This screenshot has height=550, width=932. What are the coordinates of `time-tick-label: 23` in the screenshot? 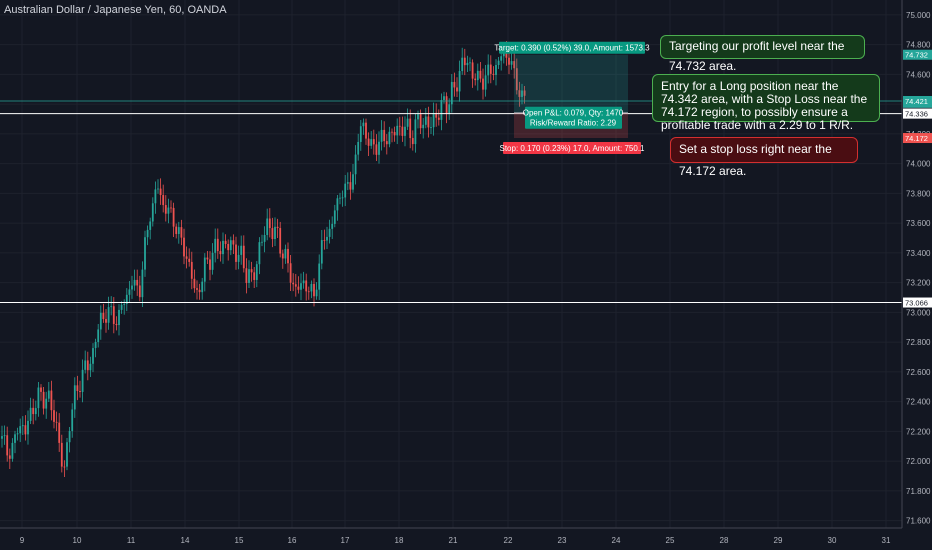 It's located at (562, 540).